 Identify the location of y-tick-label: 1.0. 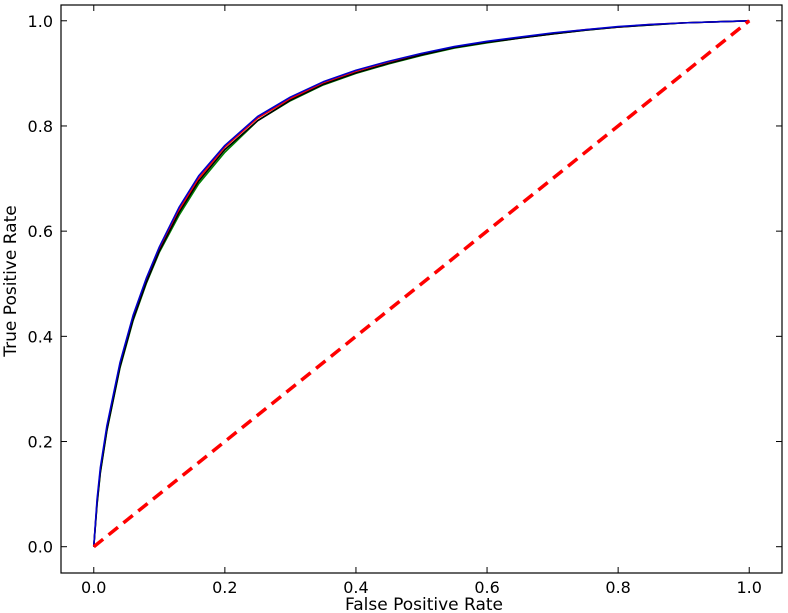
(40, 21).